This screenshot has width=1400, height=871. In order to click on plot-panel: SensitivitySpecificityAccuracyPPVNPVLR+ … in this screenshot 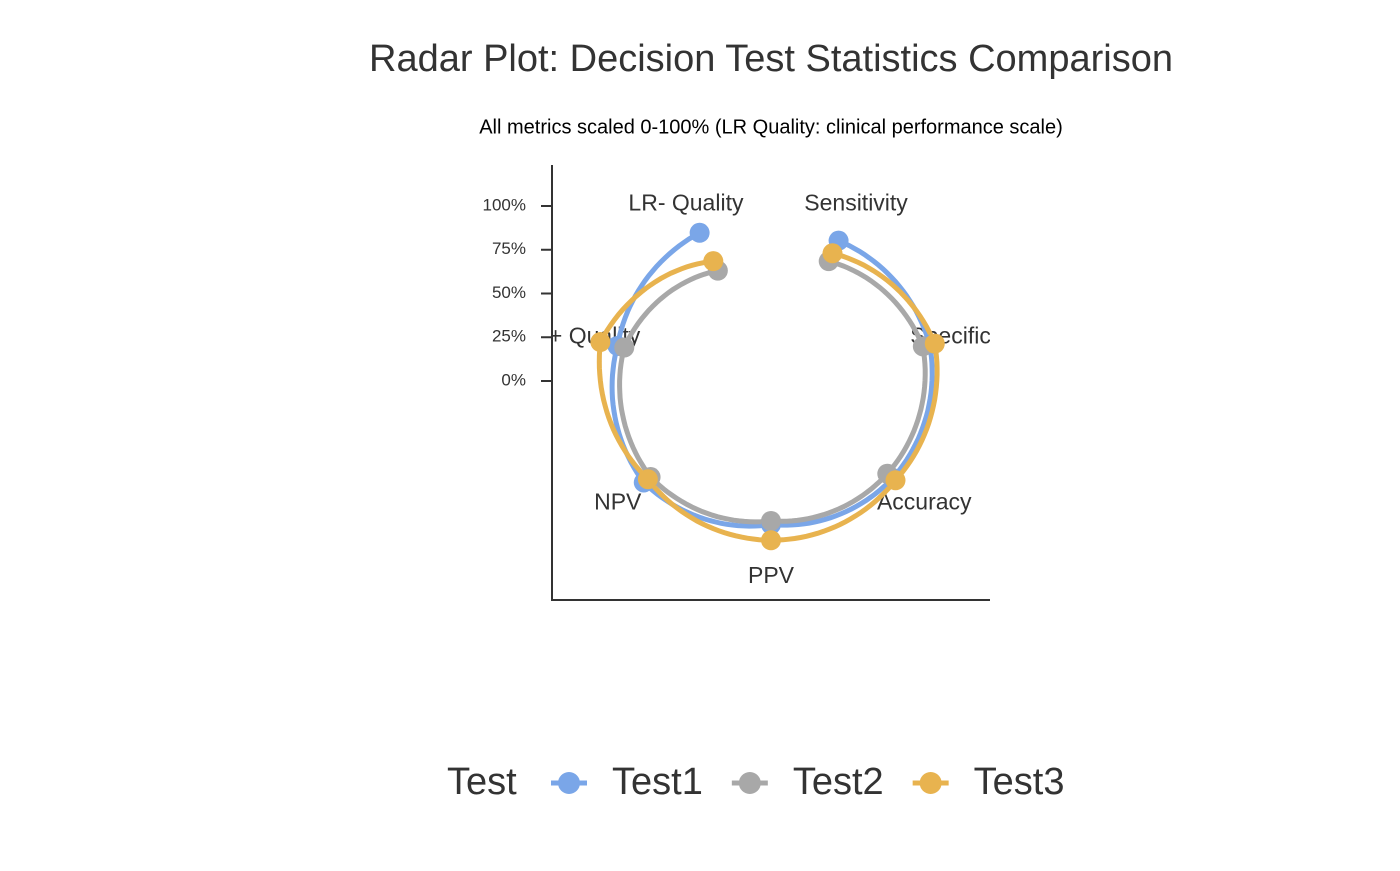, I will do `click(771, 388)`.